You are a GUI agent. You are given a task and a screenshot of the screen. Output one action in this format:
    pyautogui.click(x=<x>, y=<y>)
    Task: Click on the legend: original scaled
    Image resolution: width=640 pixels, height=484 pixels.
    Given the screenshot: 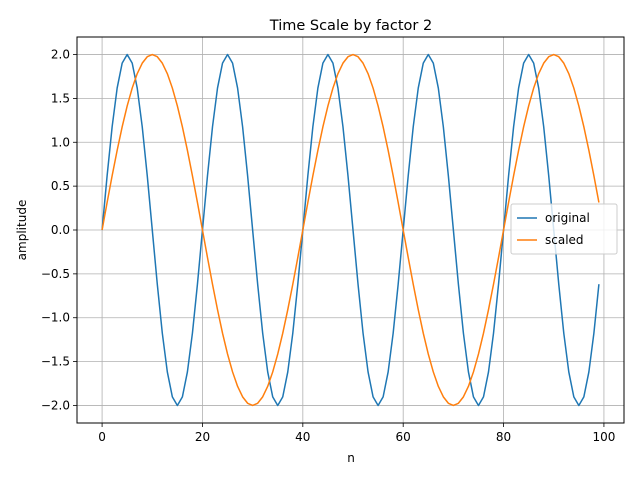 What is the action you would take?
    pyautogui.click(x=564, y=229)
    